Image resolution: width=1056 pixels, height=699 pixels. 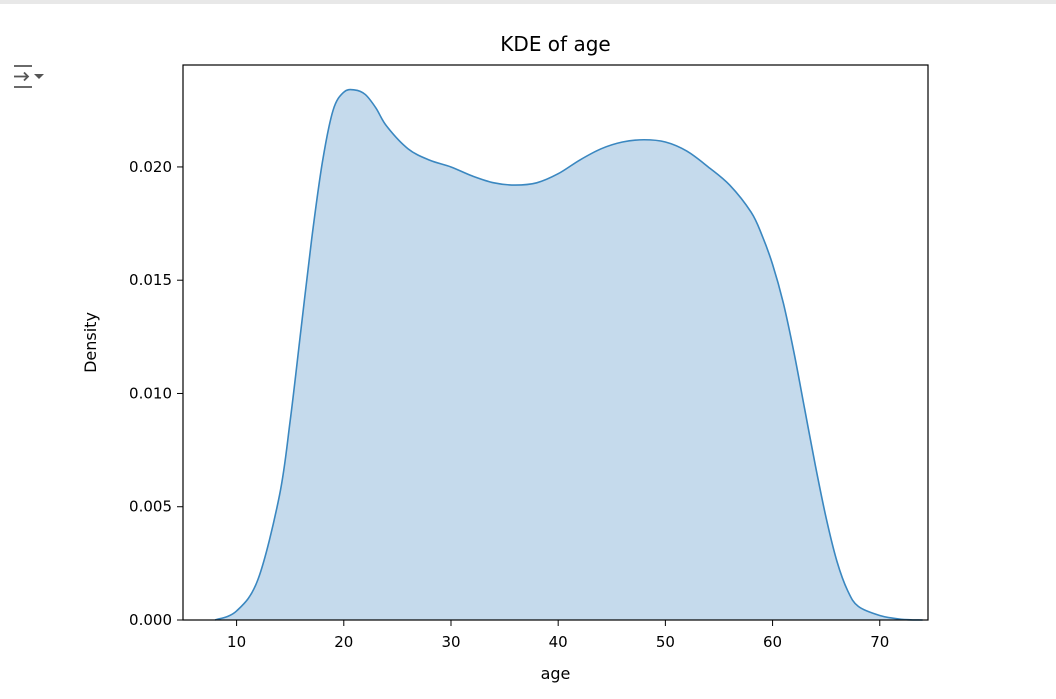 What do you see at coordinates (555, 44) in the screenshot?
I see `chart-title: KDE of age` at bounding box center [555, 44].